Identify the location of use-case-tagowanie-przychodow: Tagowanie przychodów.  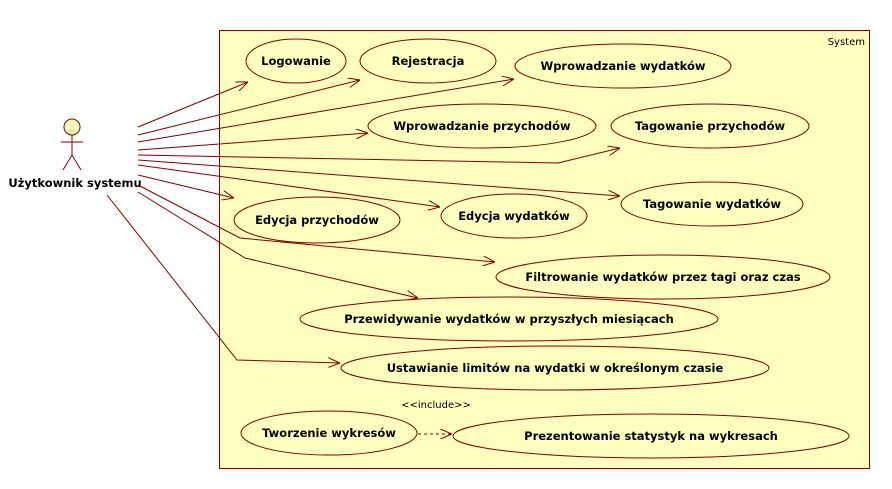
(710, 126).